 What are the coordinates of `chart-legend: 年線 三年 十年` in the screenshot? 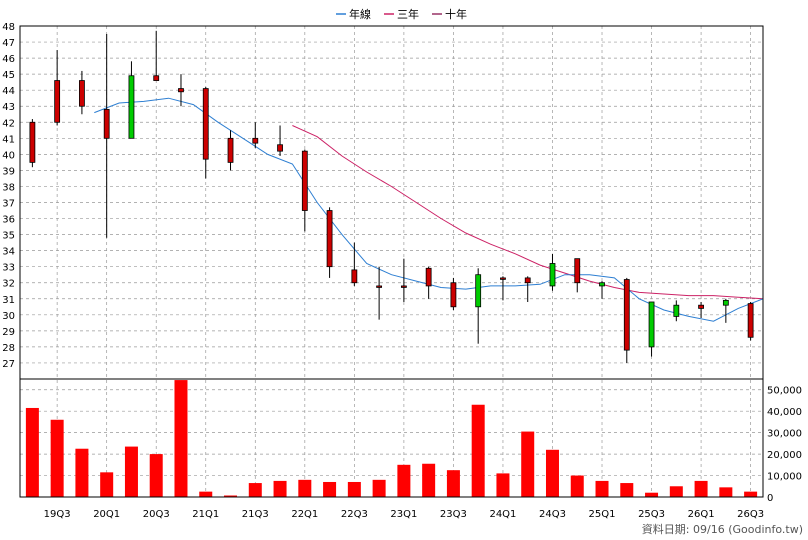 It's located at (401, 14).